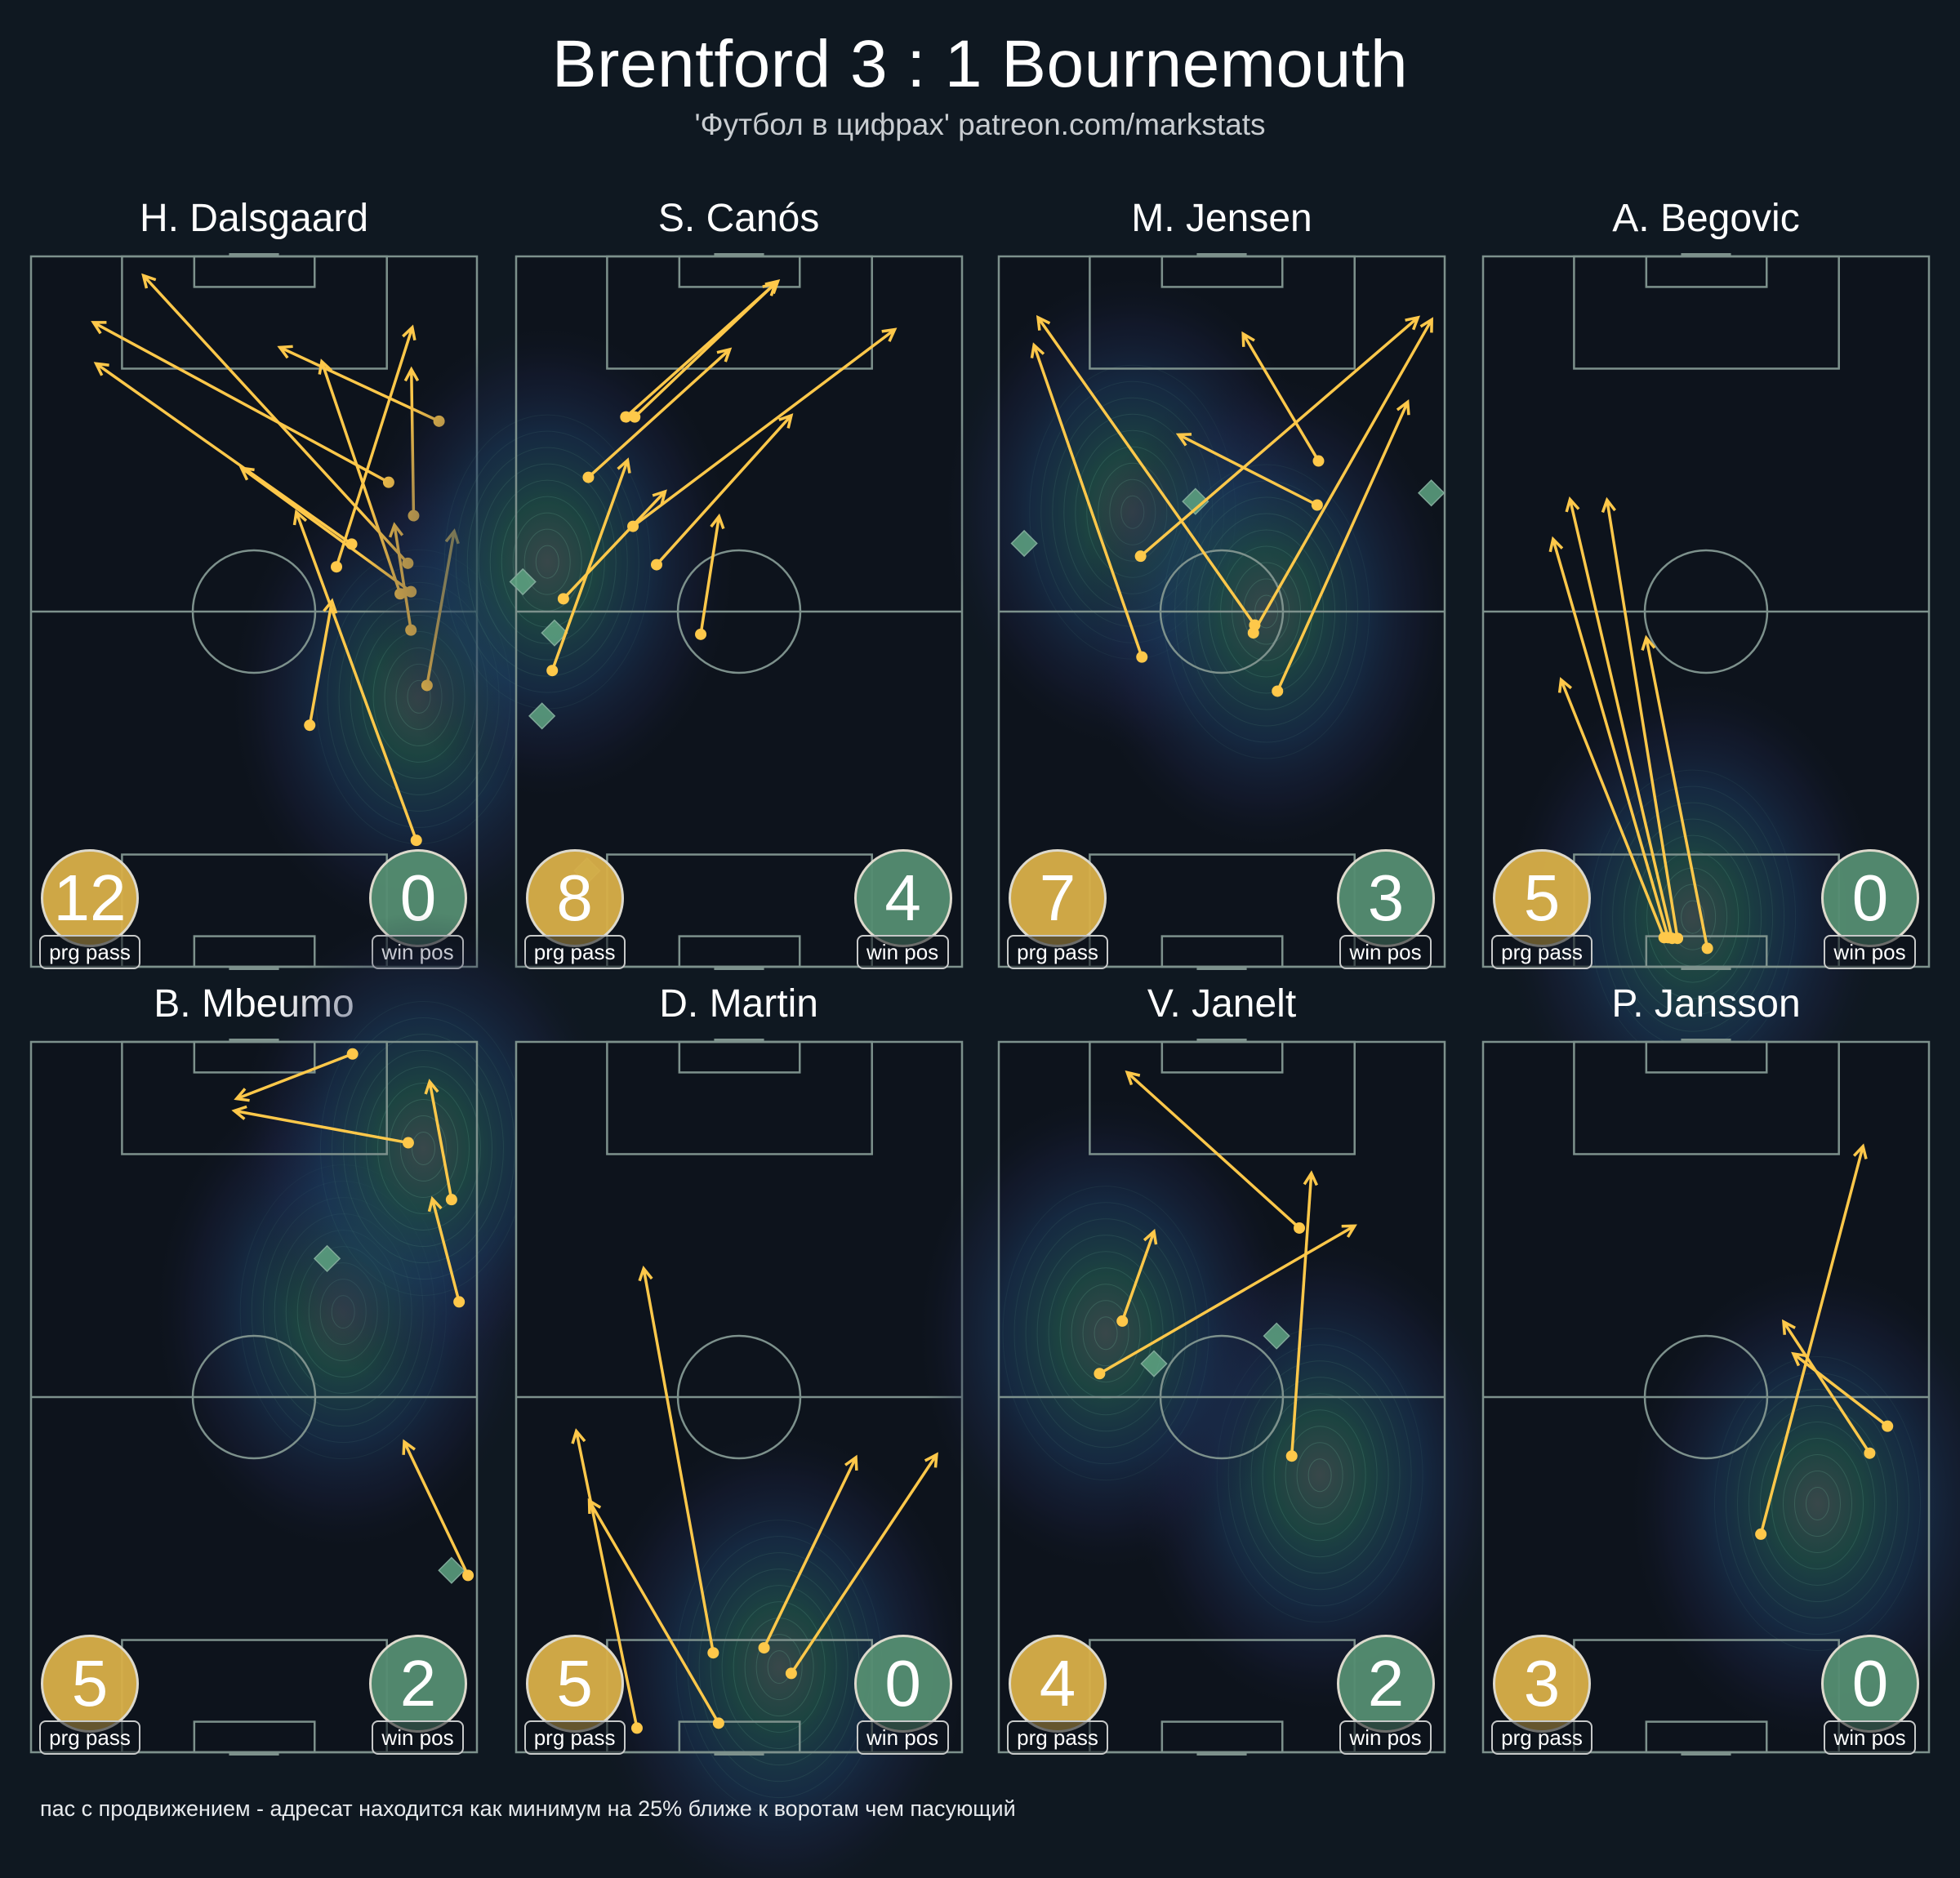  Describe the element at coordinates (1221, 219) in the screenshot. I see `player-name: M. Jensen` at that location.